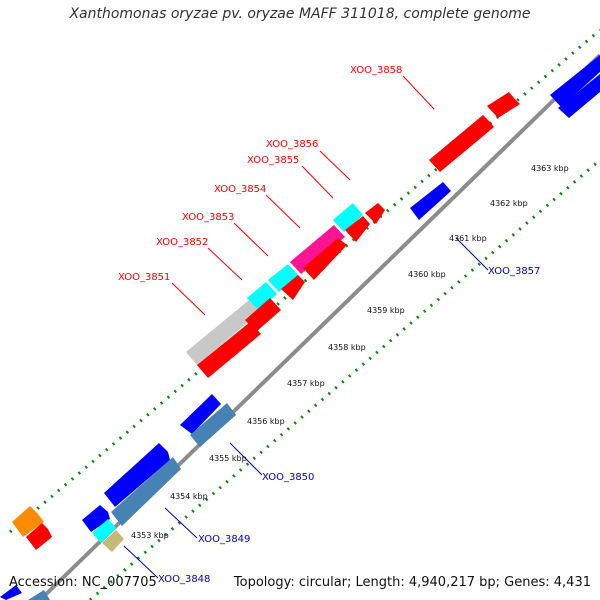  What do you see at coordinates (240, 189) in the screenshot?
I see `gene-label-xoo-3854: XOO_3854` at bounding box center [240, 189].